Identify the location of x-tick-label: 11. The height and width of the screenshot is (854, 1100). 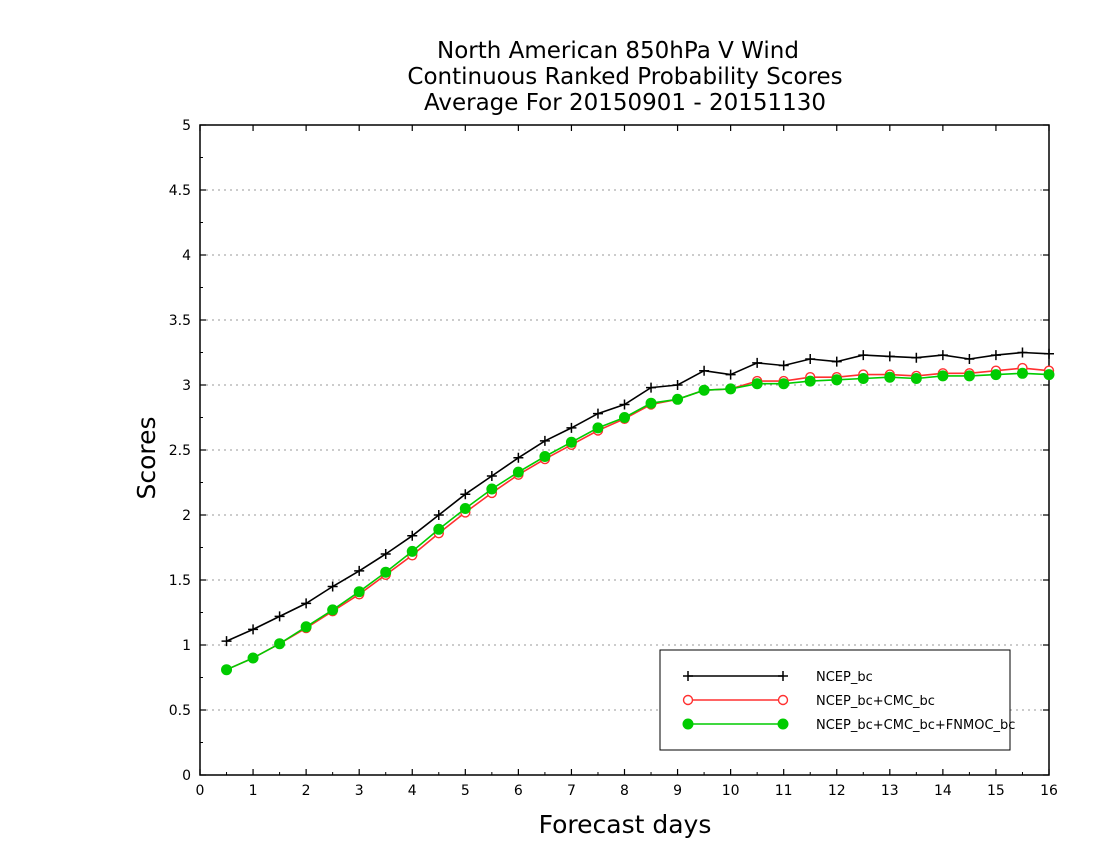
(784, 791).